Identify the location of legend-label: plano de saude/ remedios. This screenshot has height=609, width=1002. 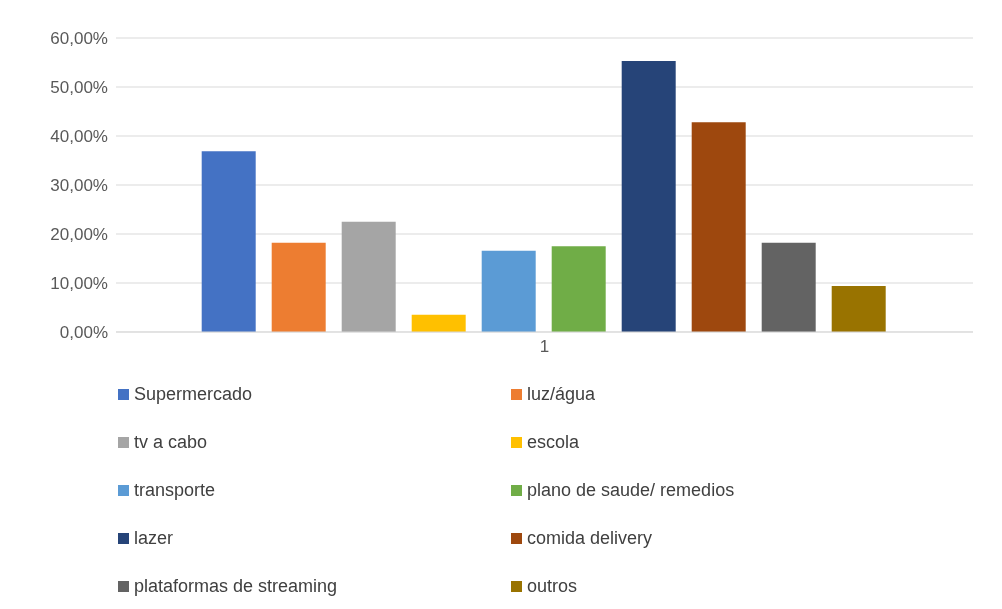
(631, 490).